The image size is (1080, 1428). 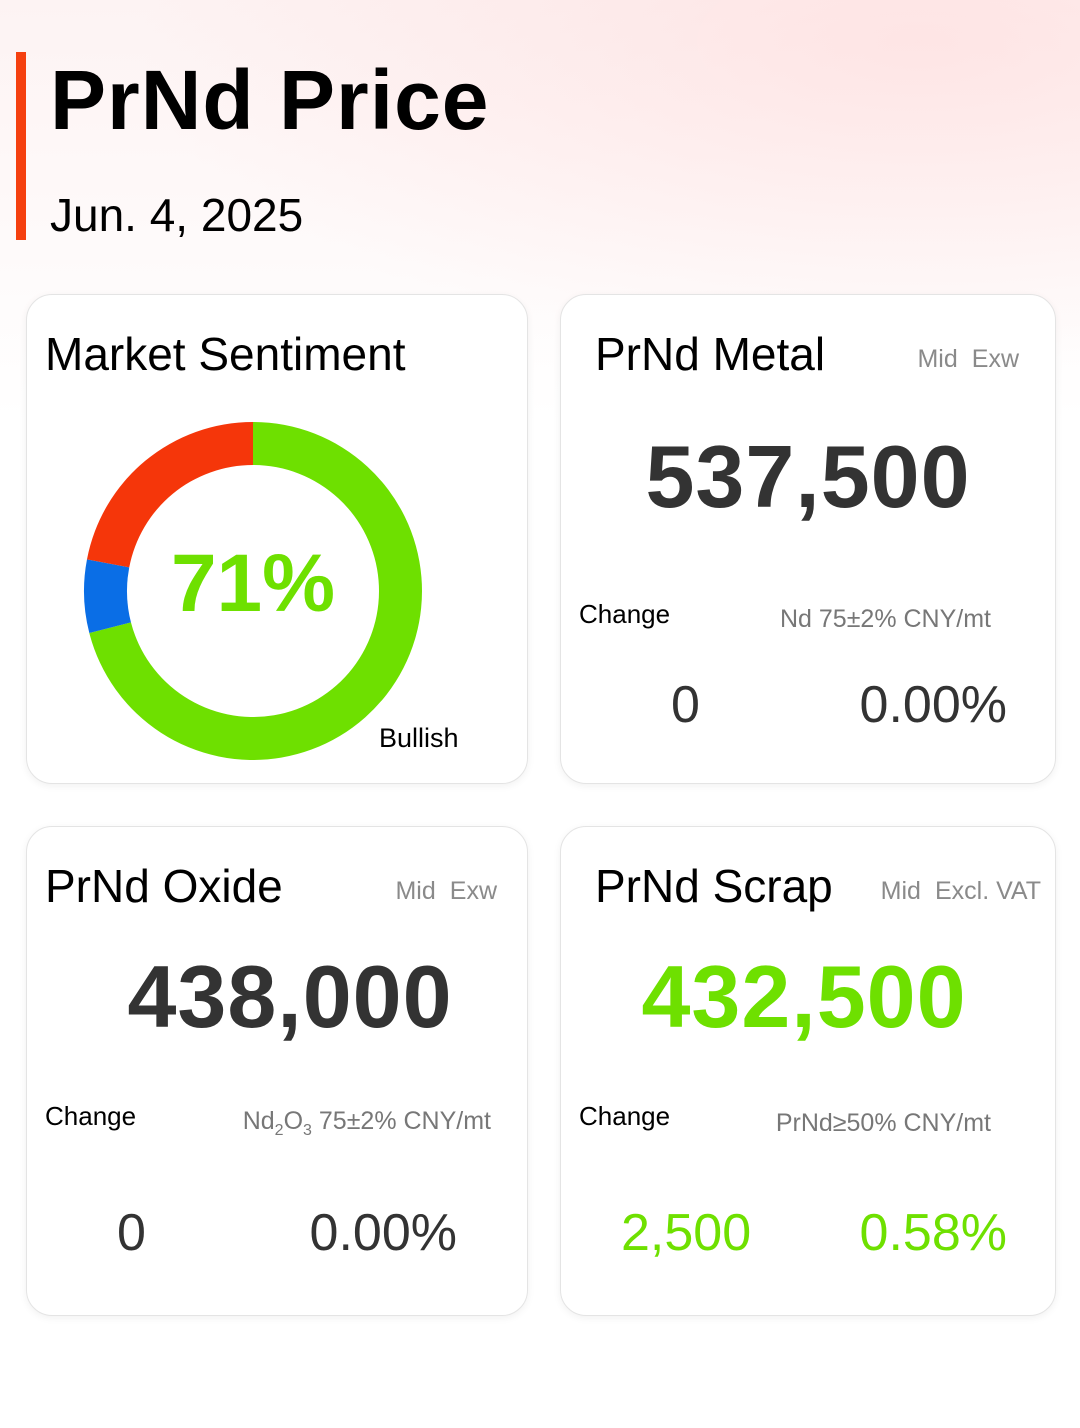 I want to click on tag-basis: Excl. VAT, so click(x=987, y=891).